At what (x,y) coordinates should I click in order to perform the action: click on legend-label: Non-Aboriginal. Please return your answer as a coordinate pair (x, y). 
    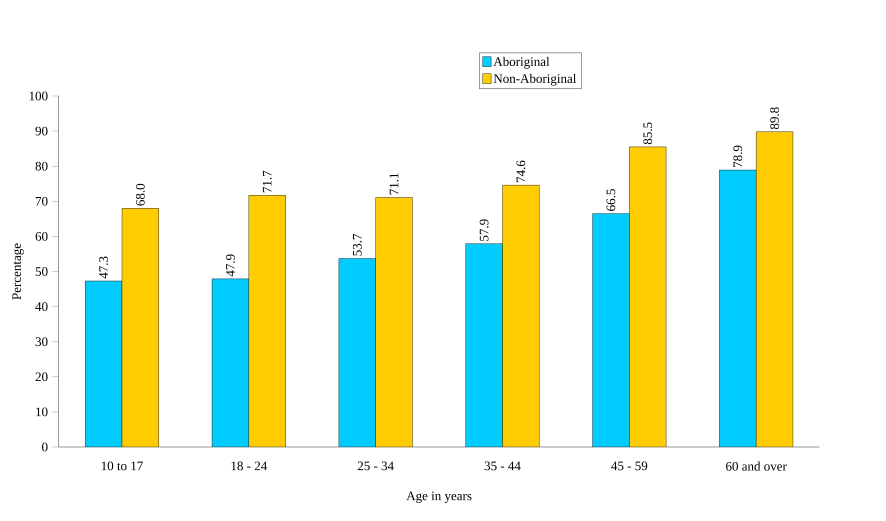
    Looking at the image, I should click on (535, 80).